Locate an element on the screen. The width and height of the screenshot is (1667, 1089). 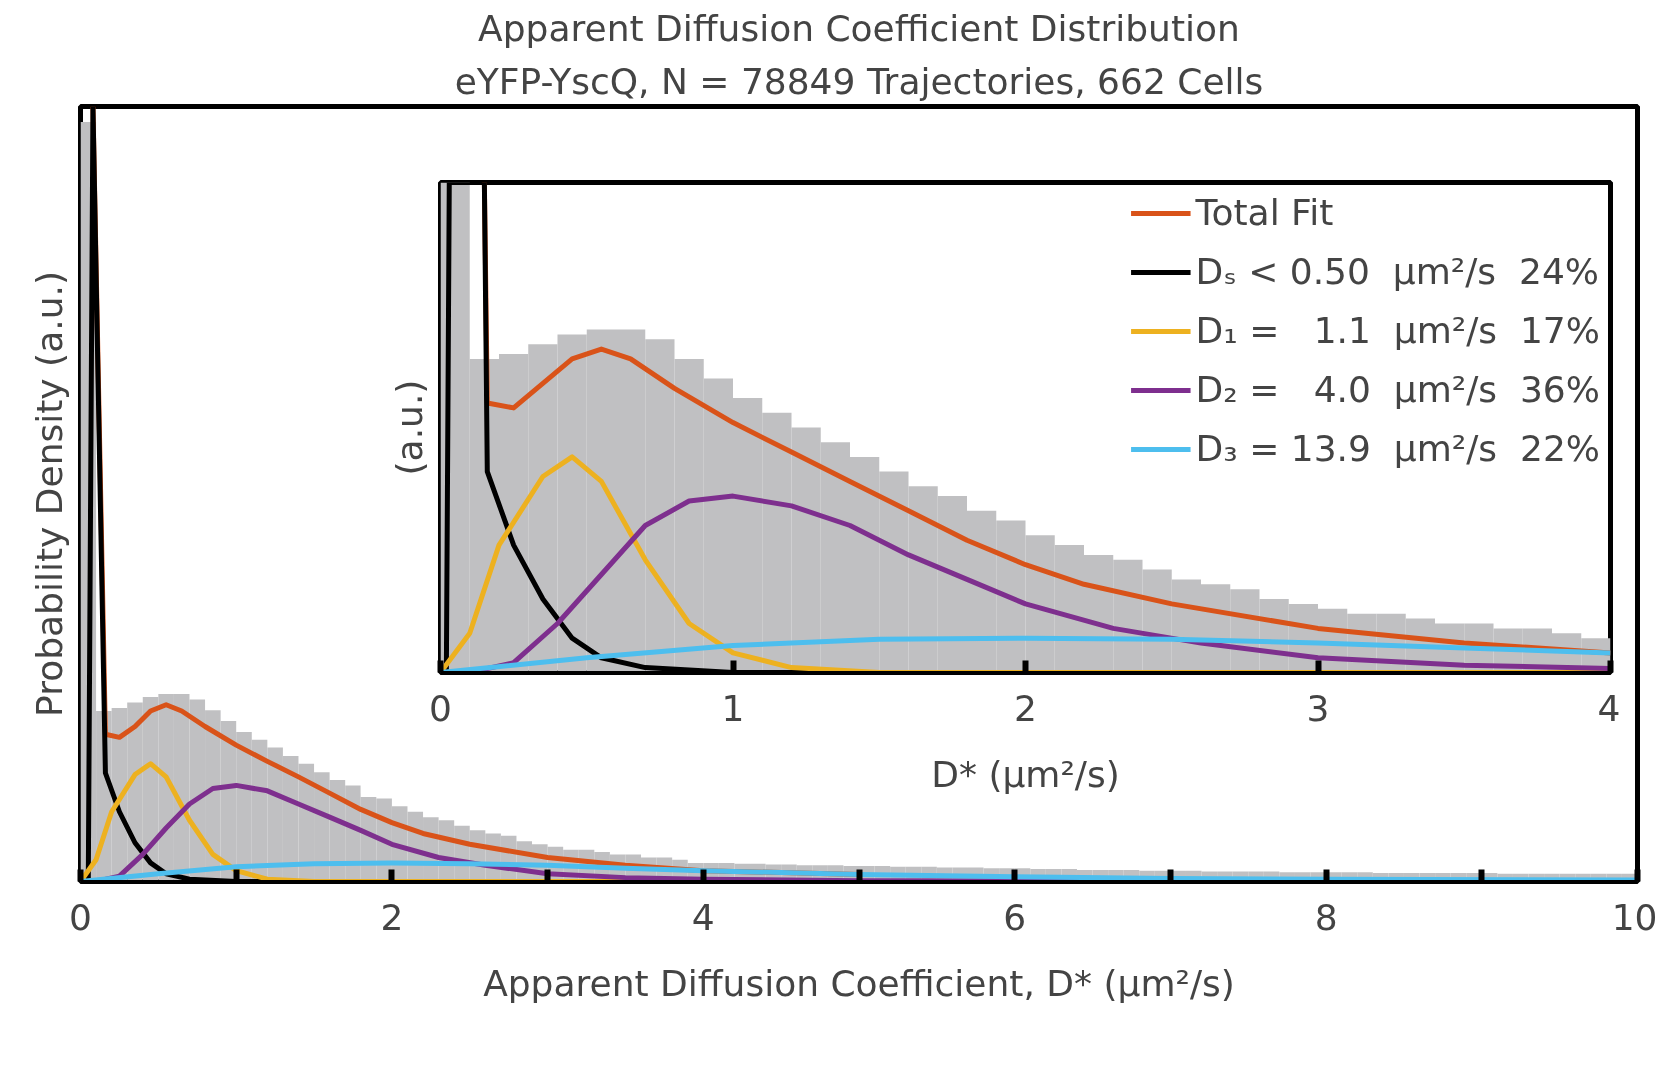
y-axis-title: Probability Density (a.u.) is located at coordinates (49, 494).